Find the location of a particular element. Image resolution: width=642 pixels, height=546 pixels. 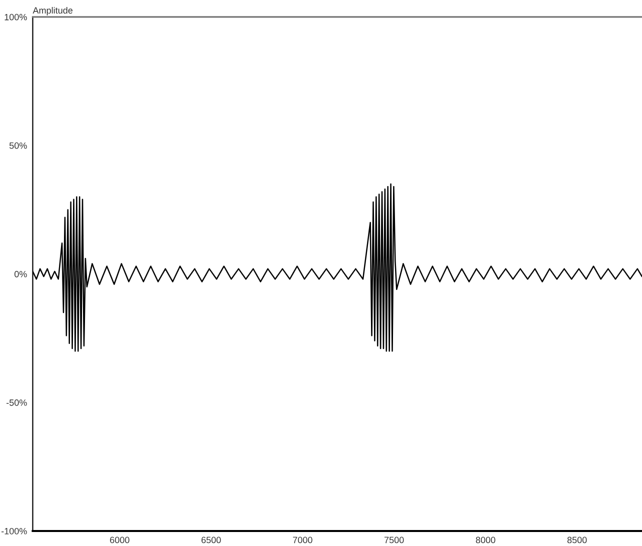

x-tick-label: 7500 is located at coordinates (394, 540).